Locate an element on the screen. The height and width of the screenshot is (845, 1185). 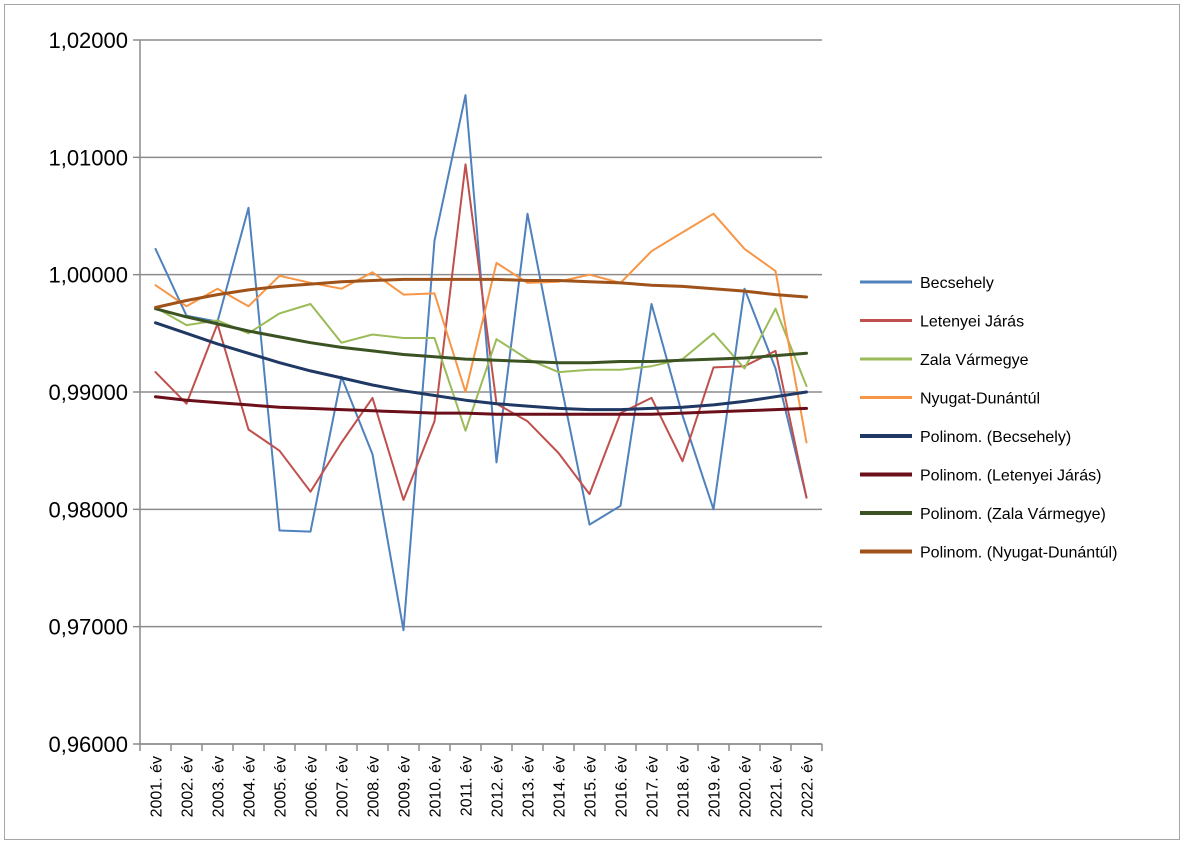
y-tick-label: 1,02000 is located at coordinates (88, 40).